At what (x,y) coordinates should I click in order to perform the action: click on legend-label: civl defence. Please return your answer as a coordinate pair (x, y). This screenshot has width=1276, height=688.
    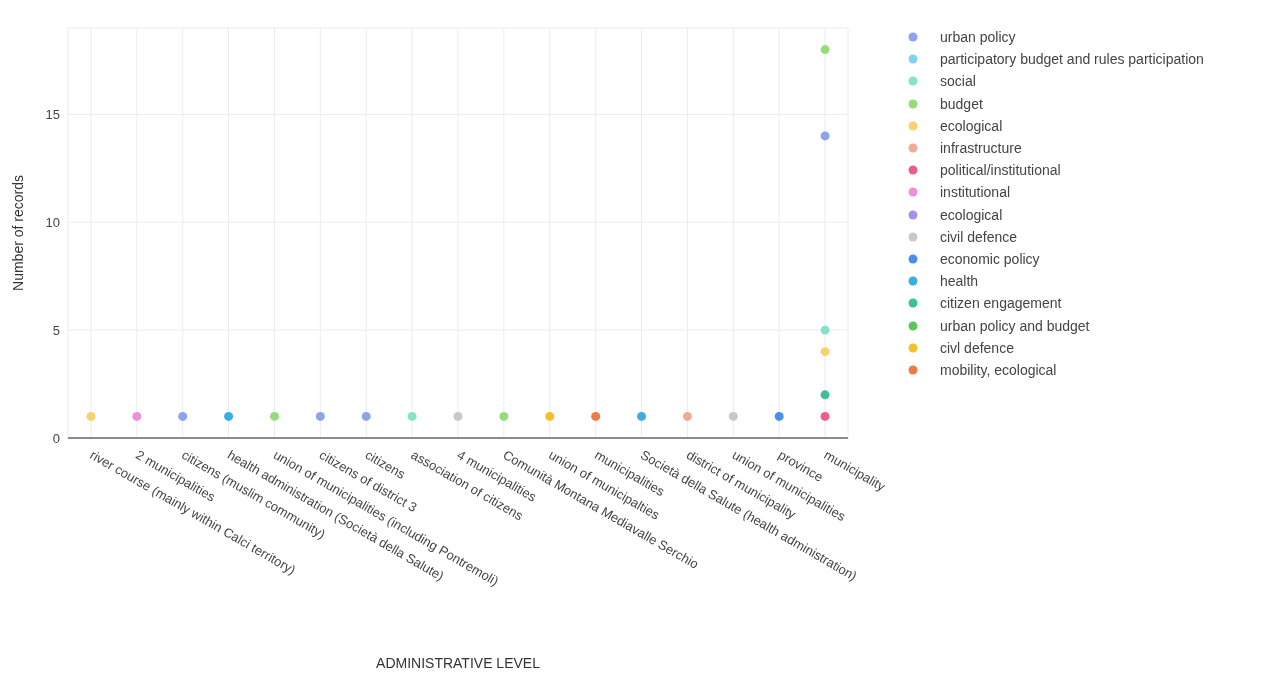
    Looking at the image, I should click on (977, 347).